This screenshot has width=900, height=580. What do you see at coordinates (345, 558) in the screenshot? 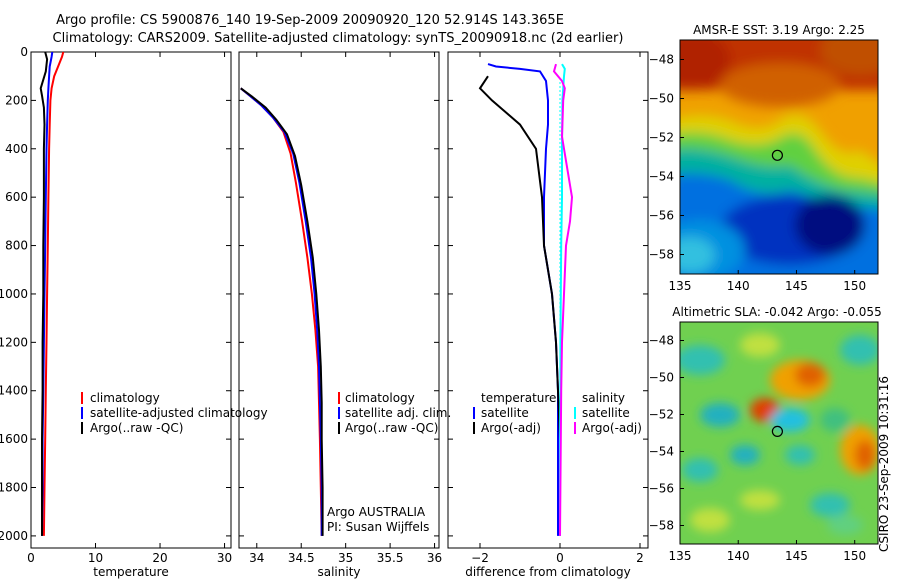
I see `x-tick-label: 35` at bounding box center [345, 558].